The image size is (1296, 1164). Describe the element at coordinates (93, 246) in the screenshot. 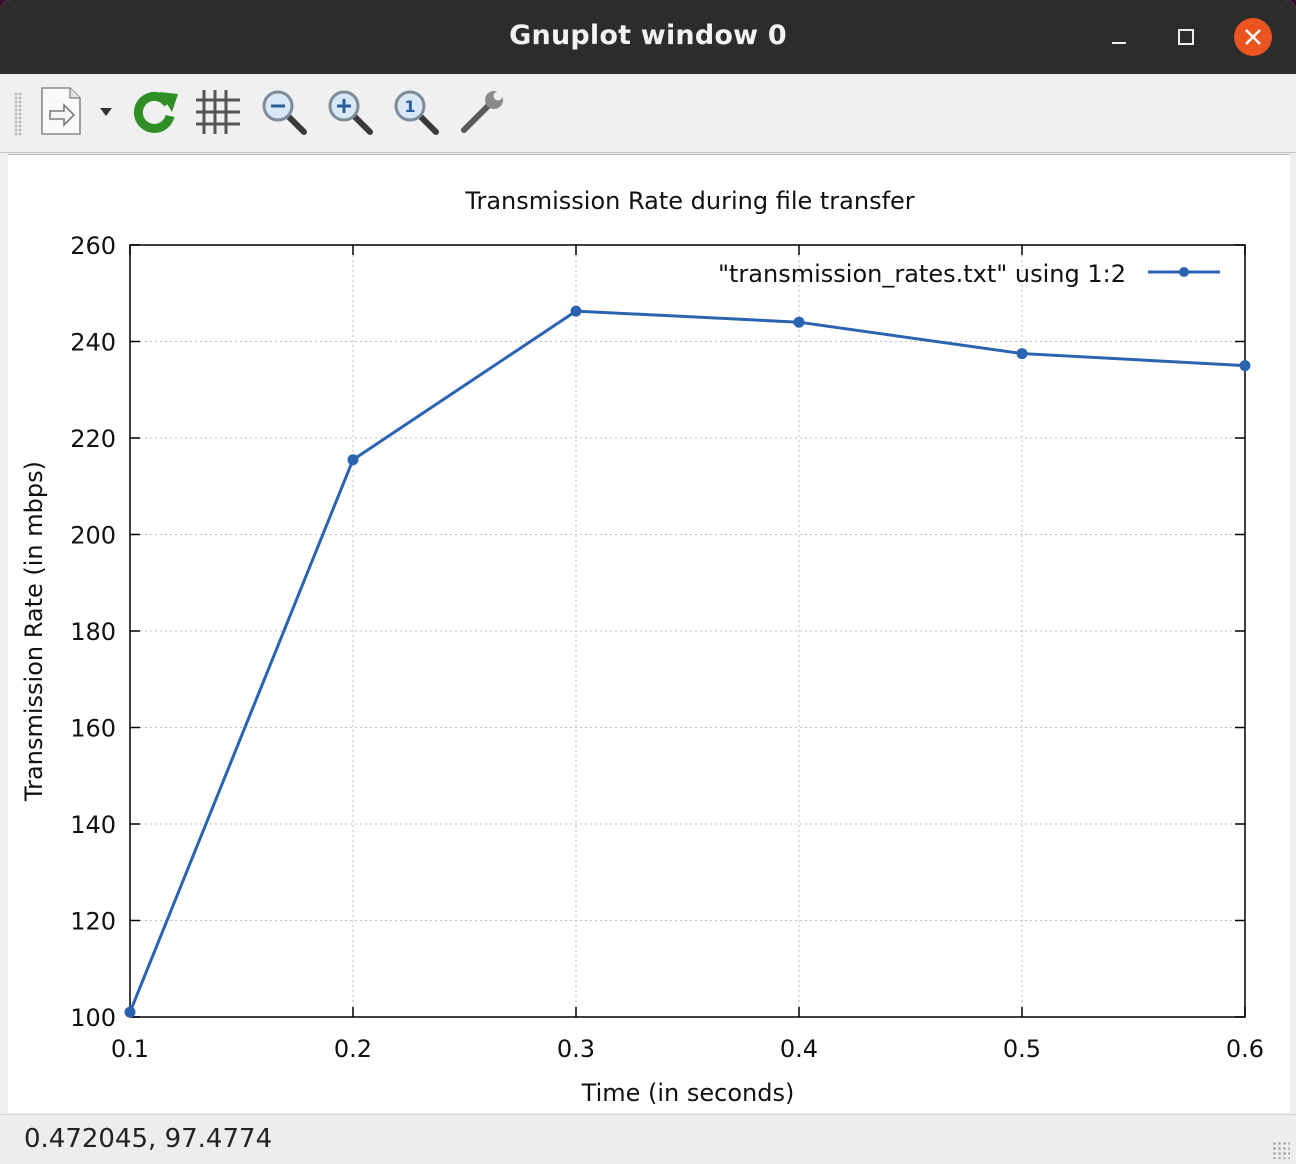

I see `y-tick-label: 260` at that location.